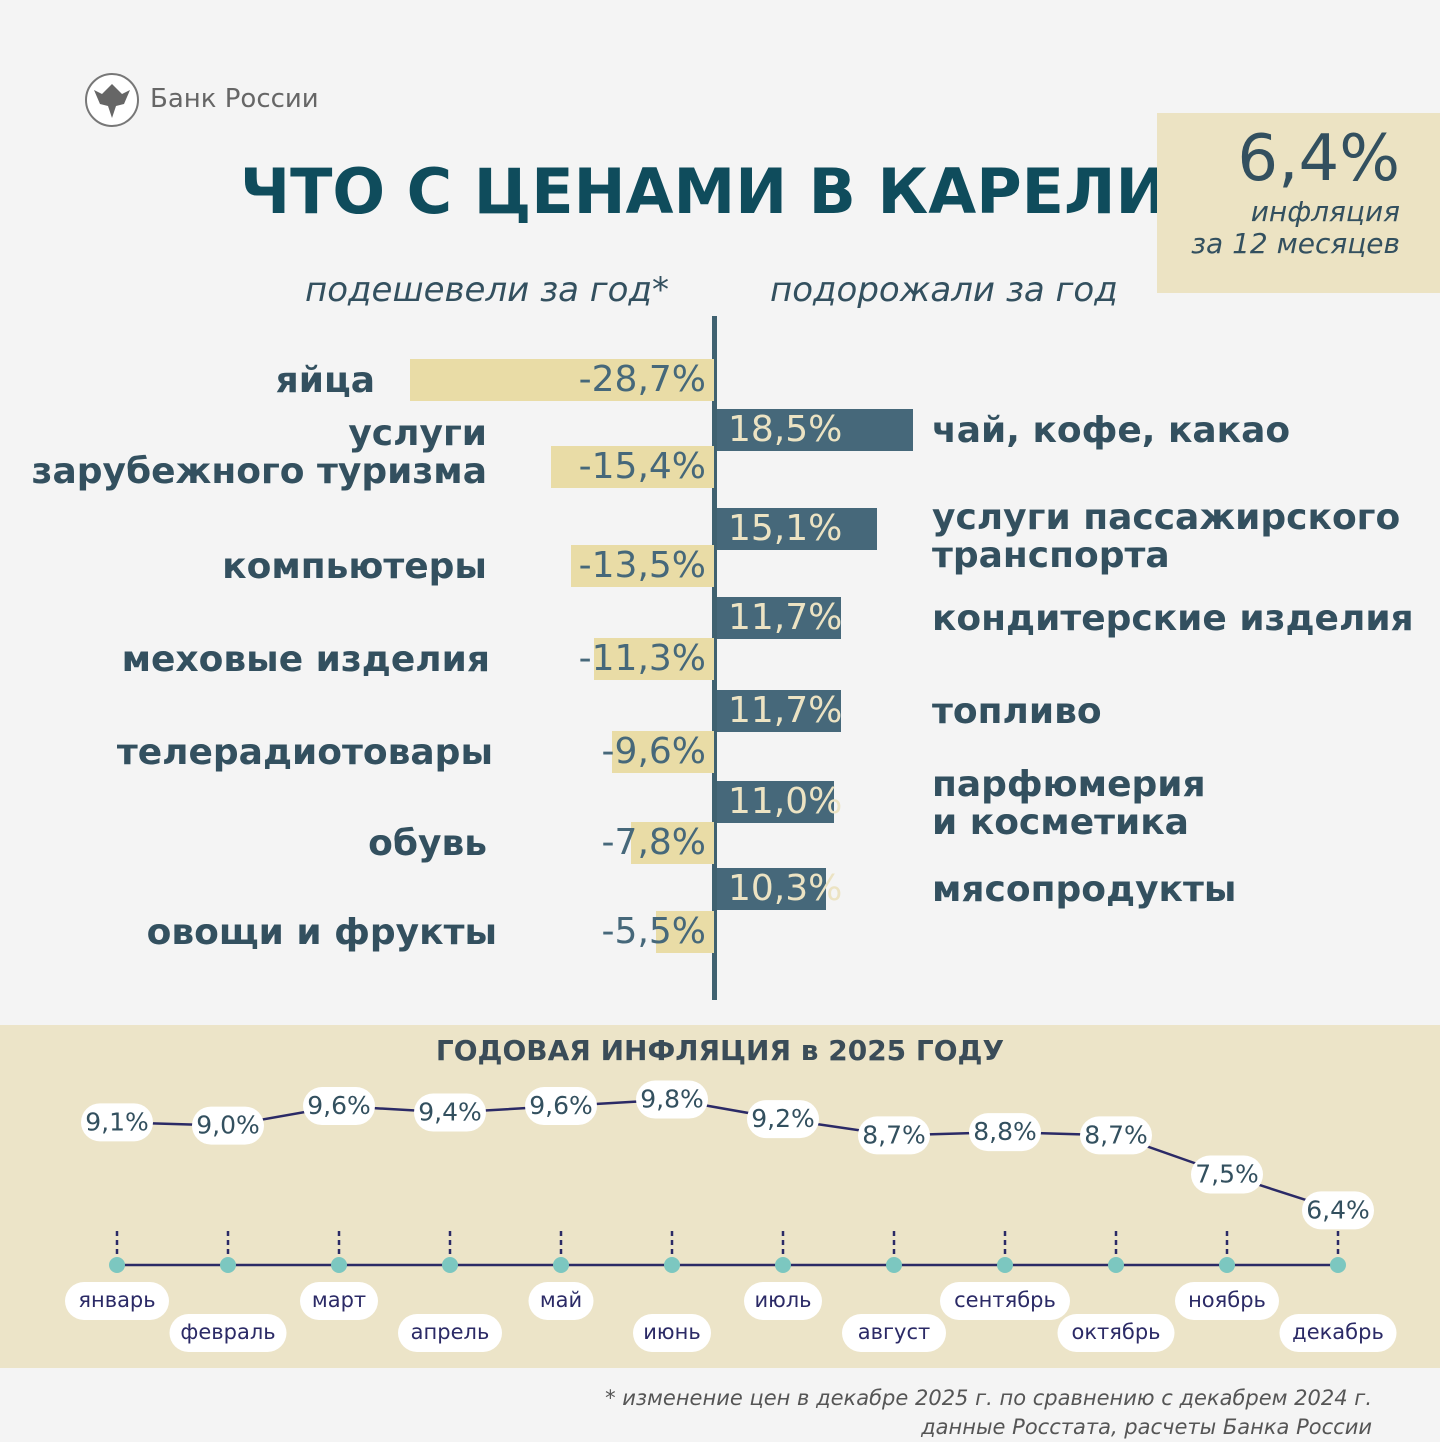  Describe the element at coordinates (1111, 430) in the screenshot. I see `category-label: чай, кофе, какао` at that location.